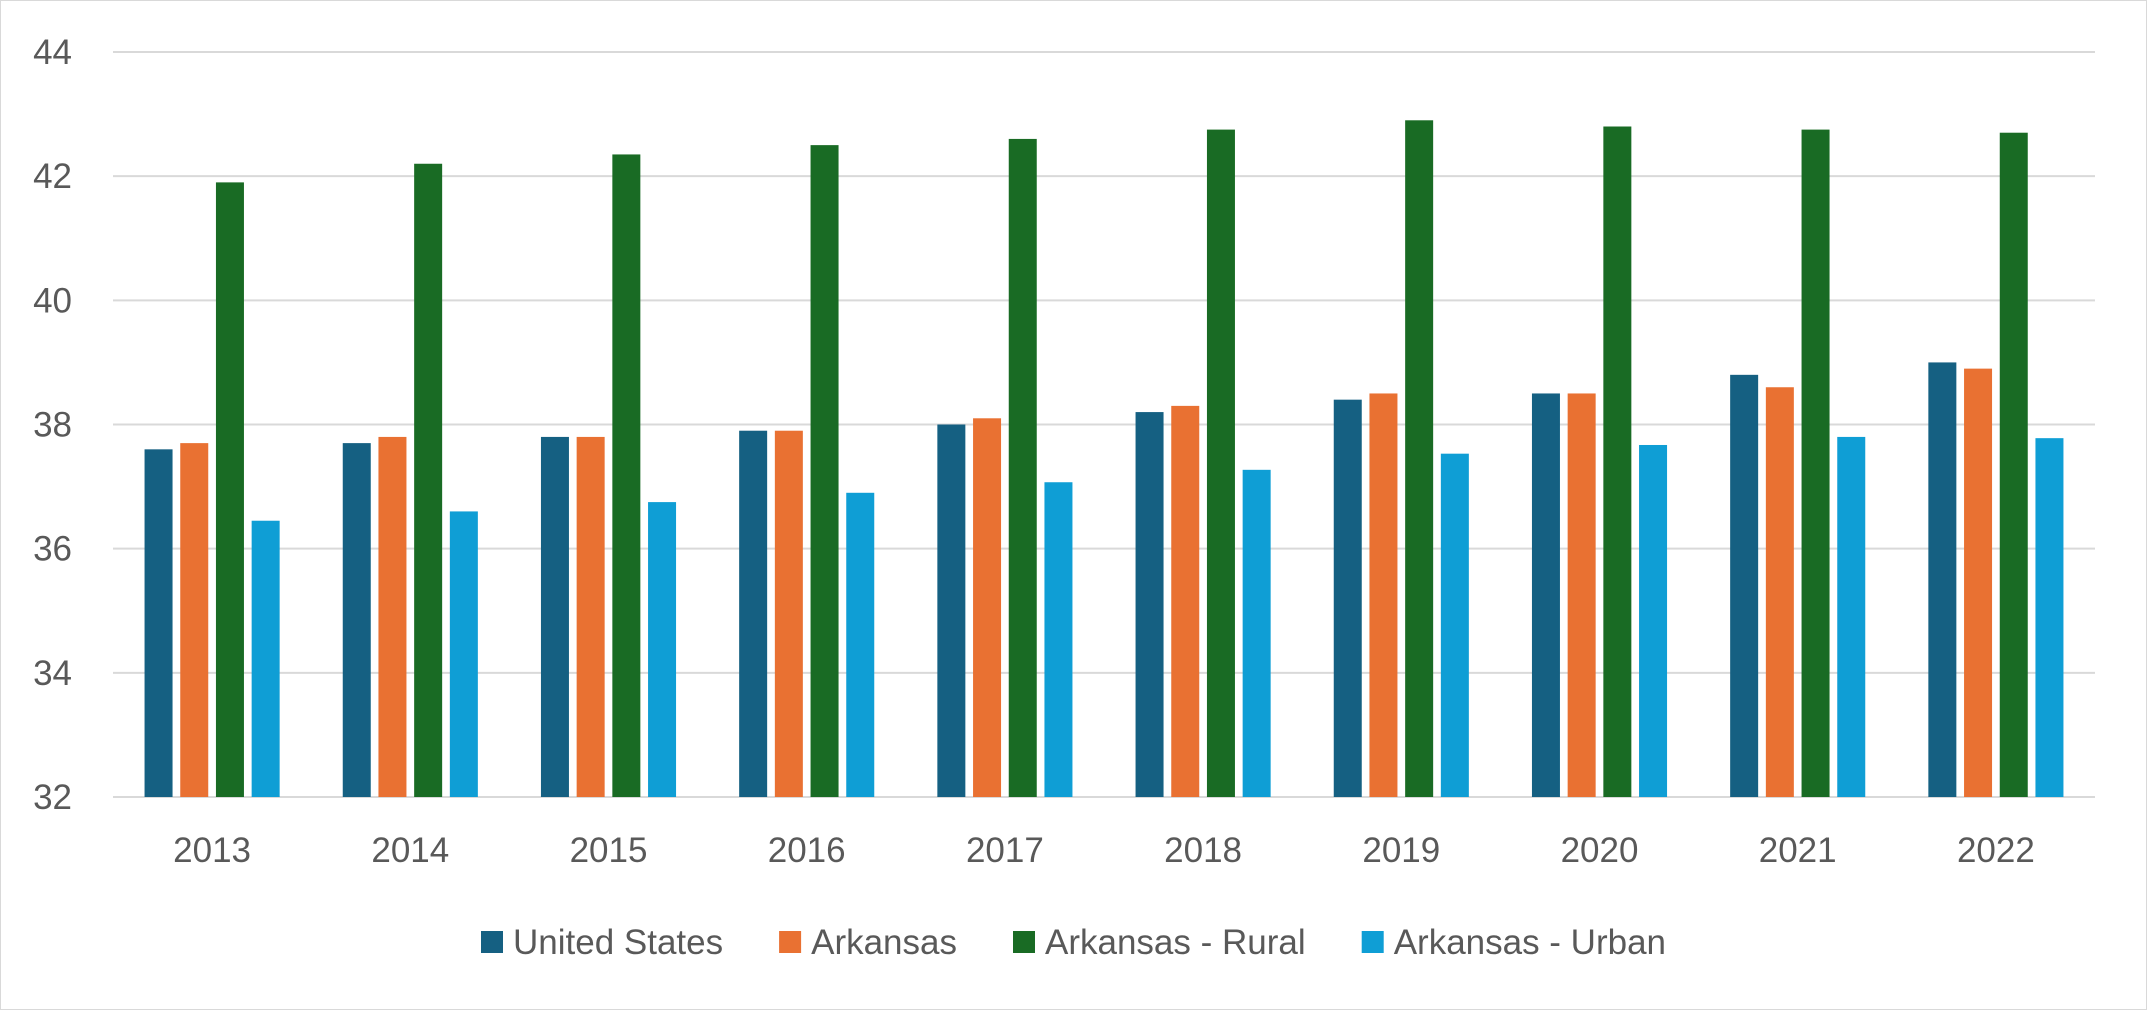 Image resolution: width=2147 pixels, height=1010 pixels. Describe the element at coordinates (1401, 850) in the screenshot. I see `x-tick-label: 2019` at that location.